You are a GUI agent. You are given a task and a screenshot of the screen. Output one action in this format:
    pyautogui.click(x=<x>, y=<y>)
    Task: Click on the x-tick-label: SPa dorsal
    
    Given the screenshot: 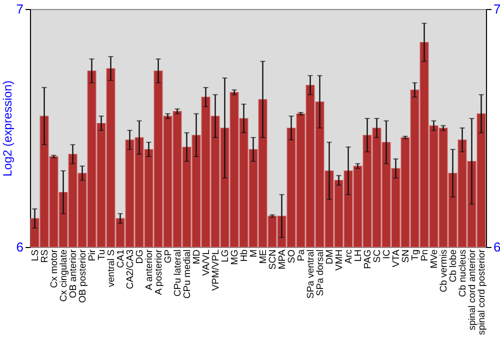 What is the action you would take?
    pyautogui.click(x=320, y=273)
    